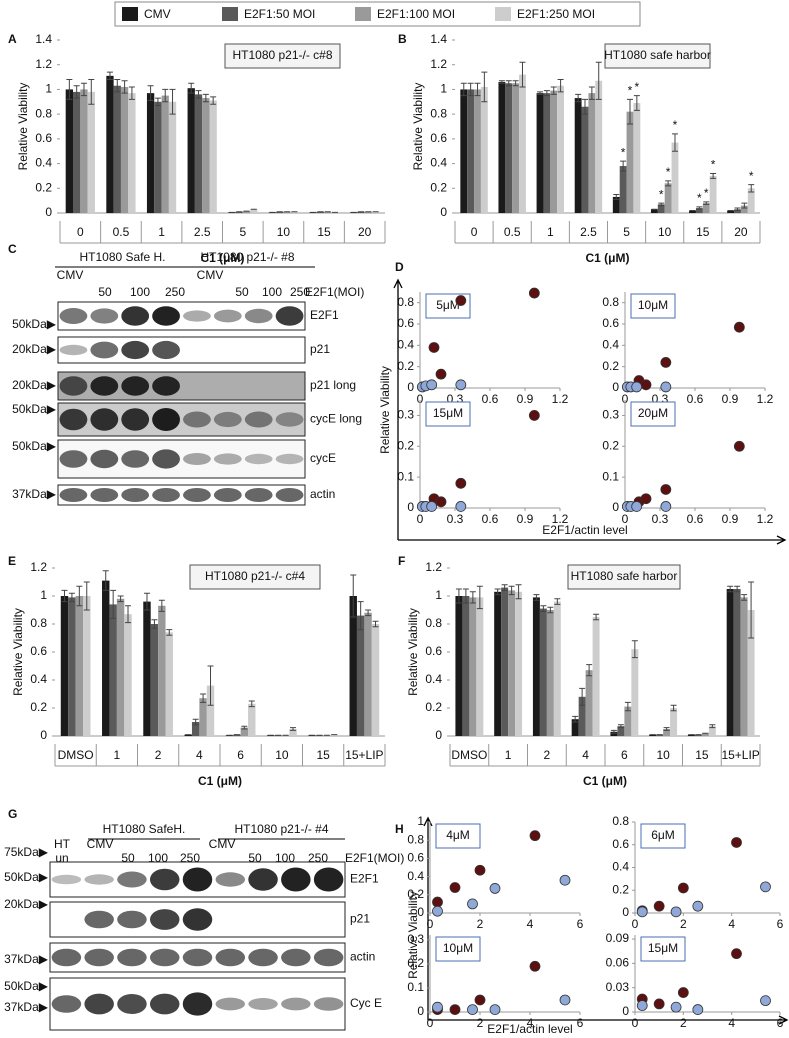 This screenshot has width=789, height=1038. I want to click on x-tick-label: 2.5, so click(202, 232).